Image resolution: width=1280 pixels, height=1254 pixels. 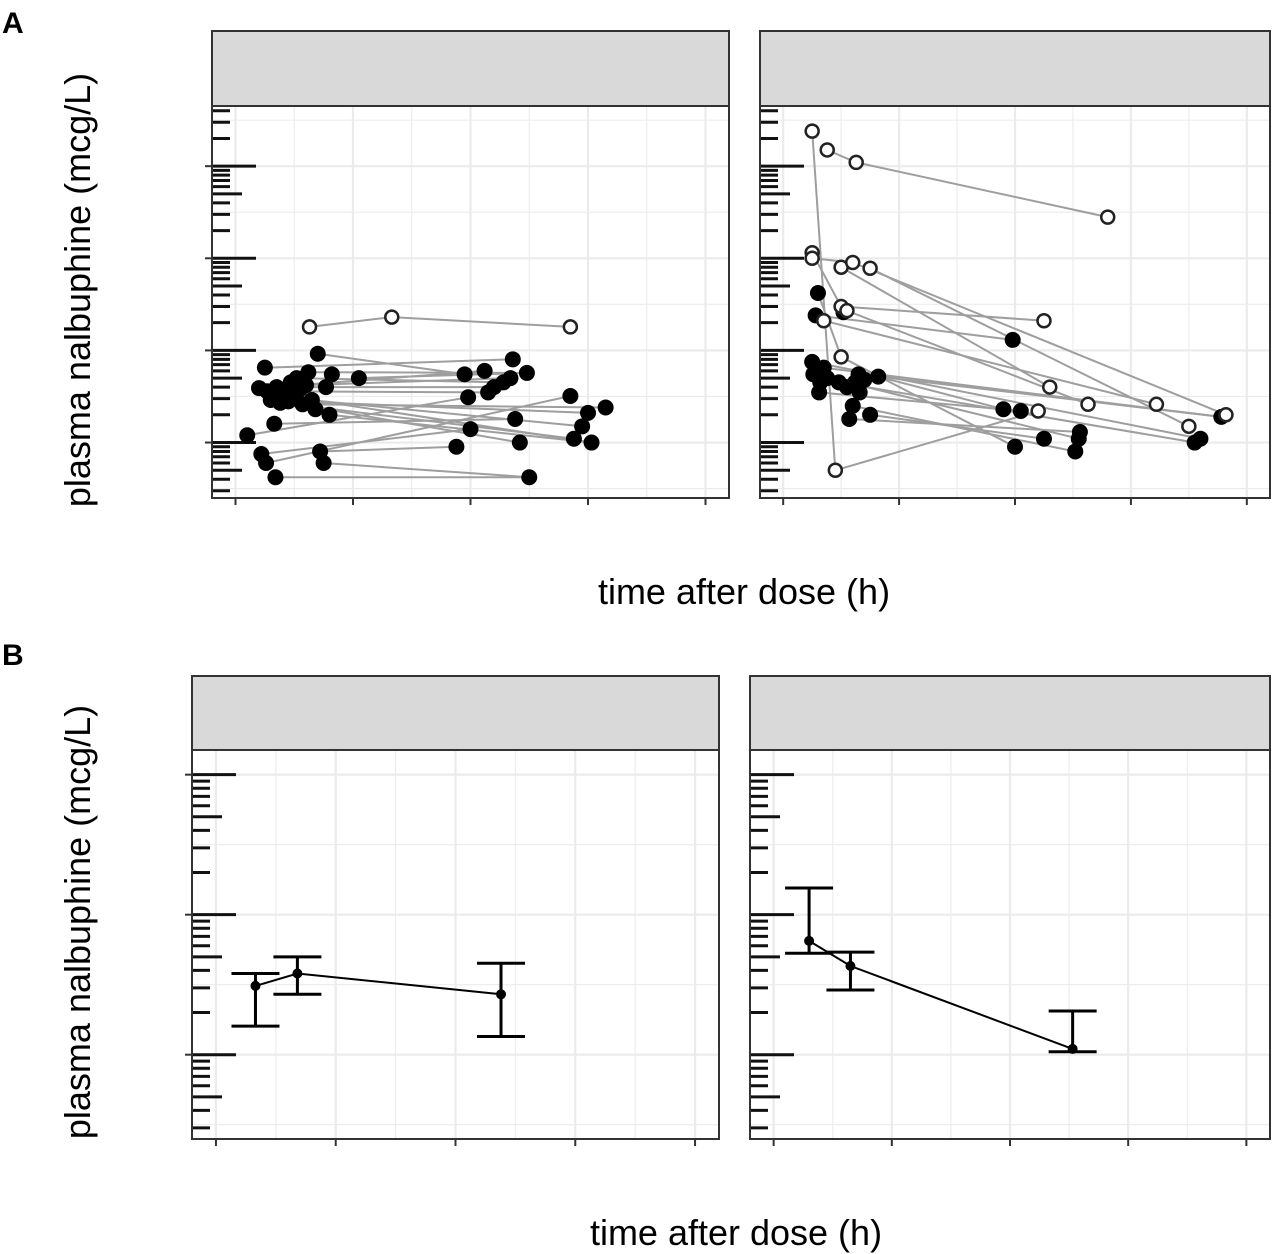 I want to click on panel-tag-a: A, so click(x=13, y=23).